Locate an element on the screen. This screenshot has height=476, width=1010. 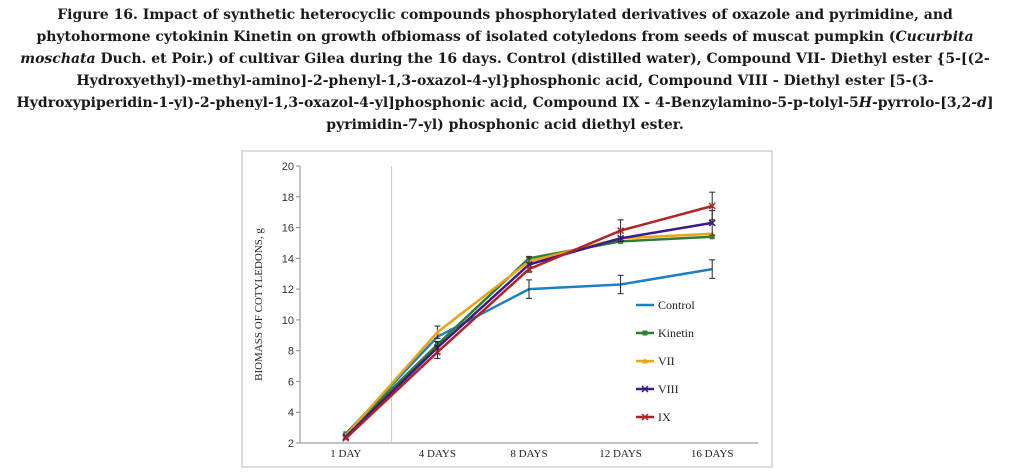
caption-italic-h: H is located at coordinates (865, 103).